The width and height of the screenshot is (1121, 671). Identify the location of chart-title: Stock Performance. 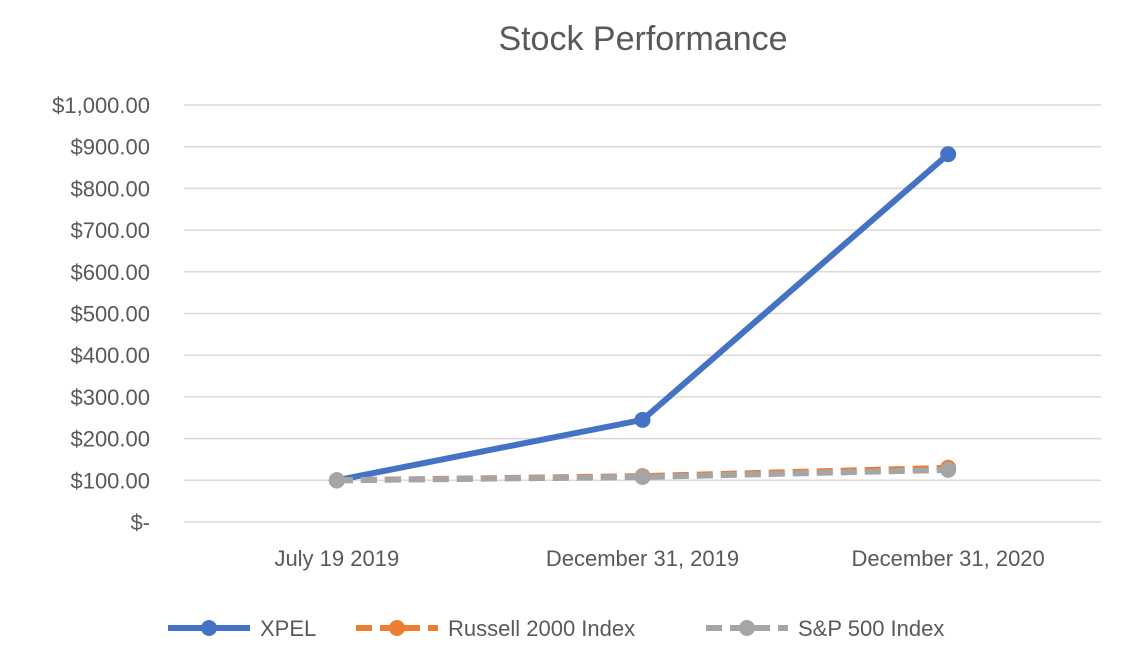
(642, 39).